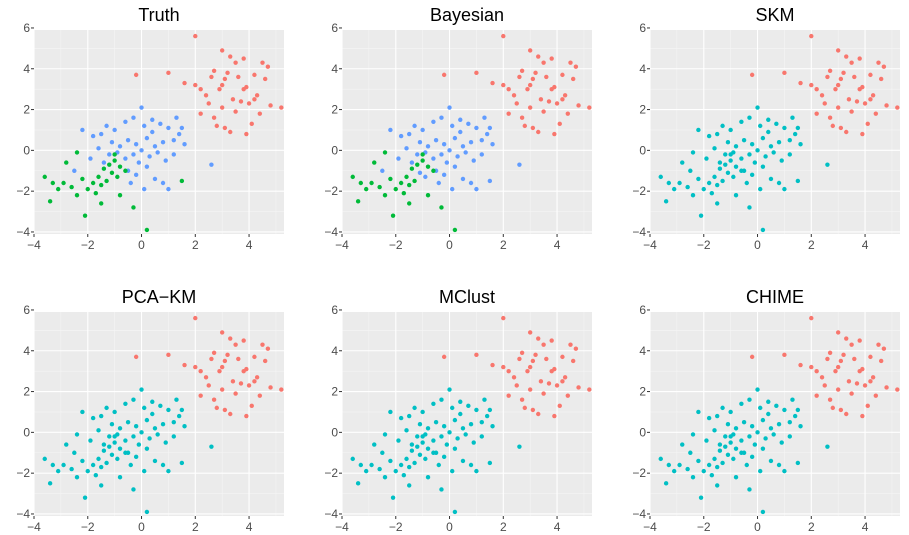 The width and height of the screenshot is (909, 535). What do you see at coordinates (396, 527) in the screenshot?
I see `x-tick-label: −2` at bounding box center [396, 527].